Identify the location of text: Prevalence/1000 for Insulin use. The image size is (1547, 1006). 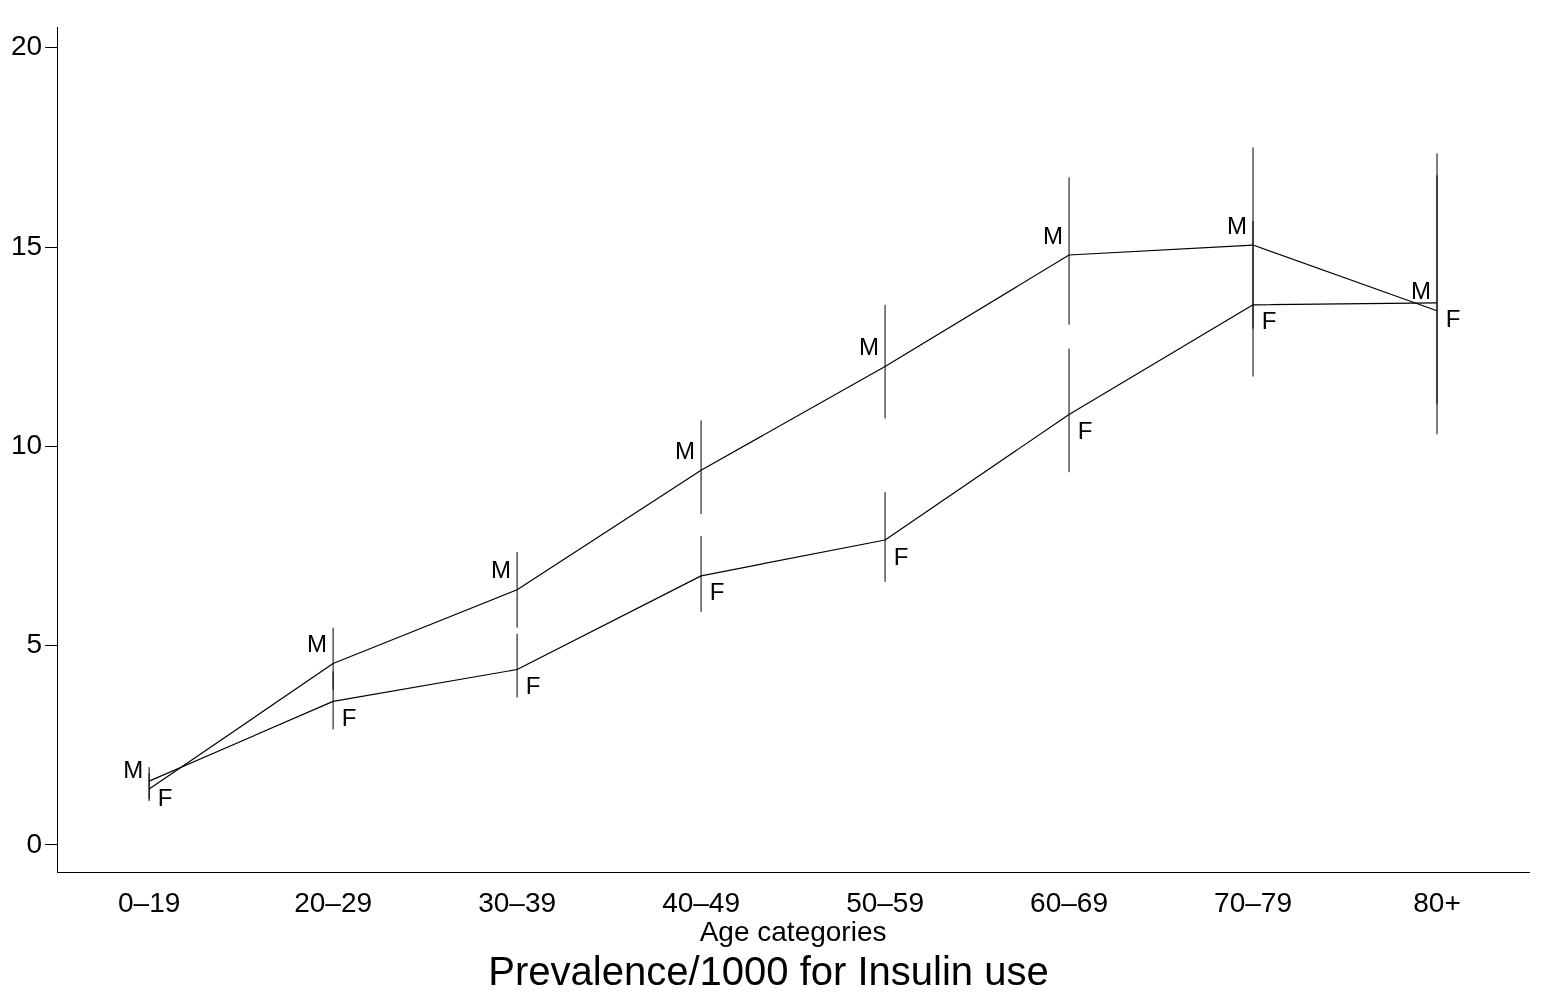
(768, 971).